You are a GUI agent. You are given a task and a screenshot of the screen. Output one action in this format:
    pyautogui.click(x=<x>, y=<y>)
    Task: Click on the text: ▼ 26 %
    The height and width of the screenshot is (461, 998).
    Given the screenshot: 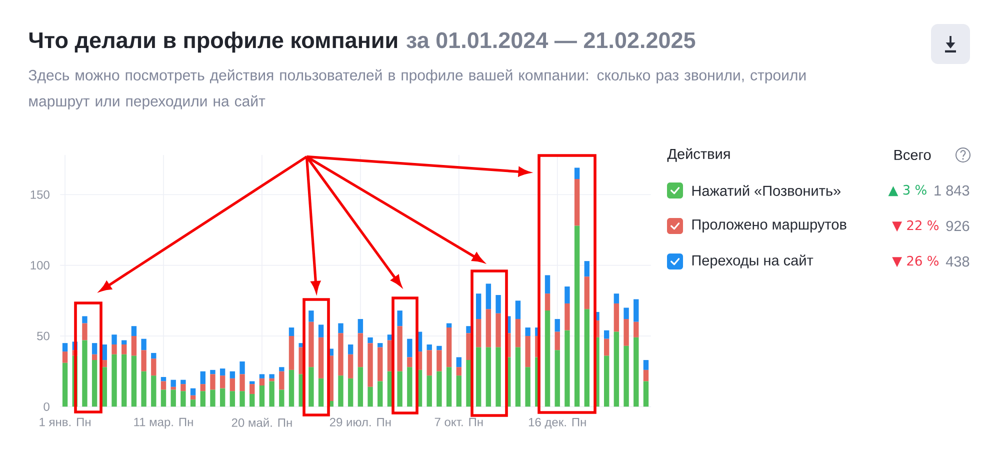 What is the action you would take?
    pyautogui.click(x=915, y=262)
    